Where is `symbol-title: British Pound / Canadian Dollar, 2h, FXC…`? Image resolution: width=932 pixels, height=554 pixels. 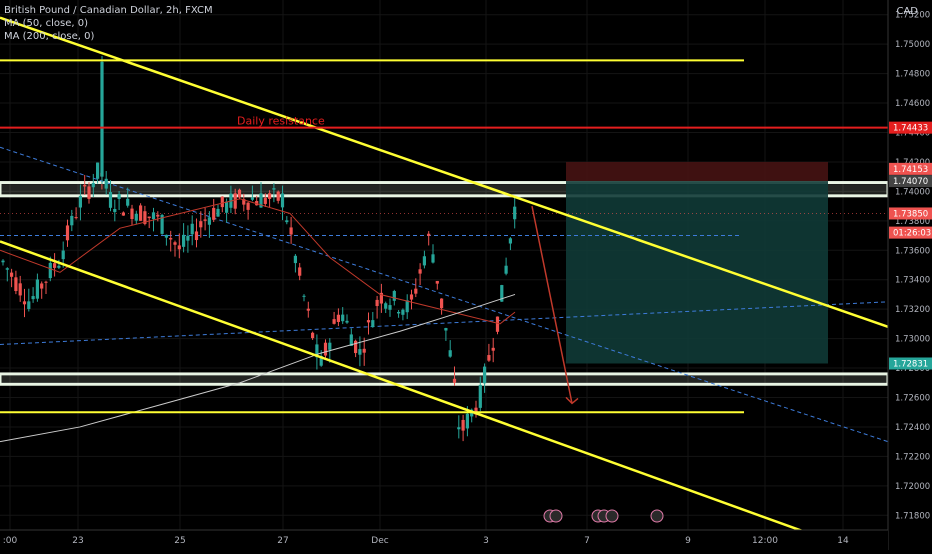 symbol-title: British Pound / Canadian Dollar, 2h, FXC… is located at coordinates (108, 10).